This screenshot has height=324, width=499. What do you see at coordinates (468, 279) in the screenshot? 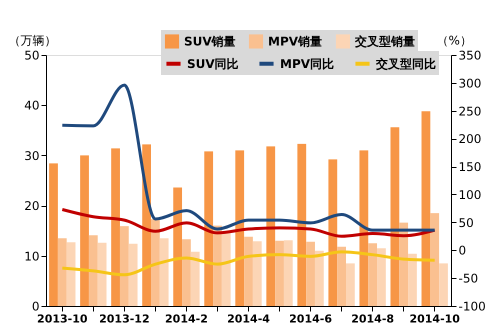
I see `y2-tick-label: -50` at bounding box center [468, 279].